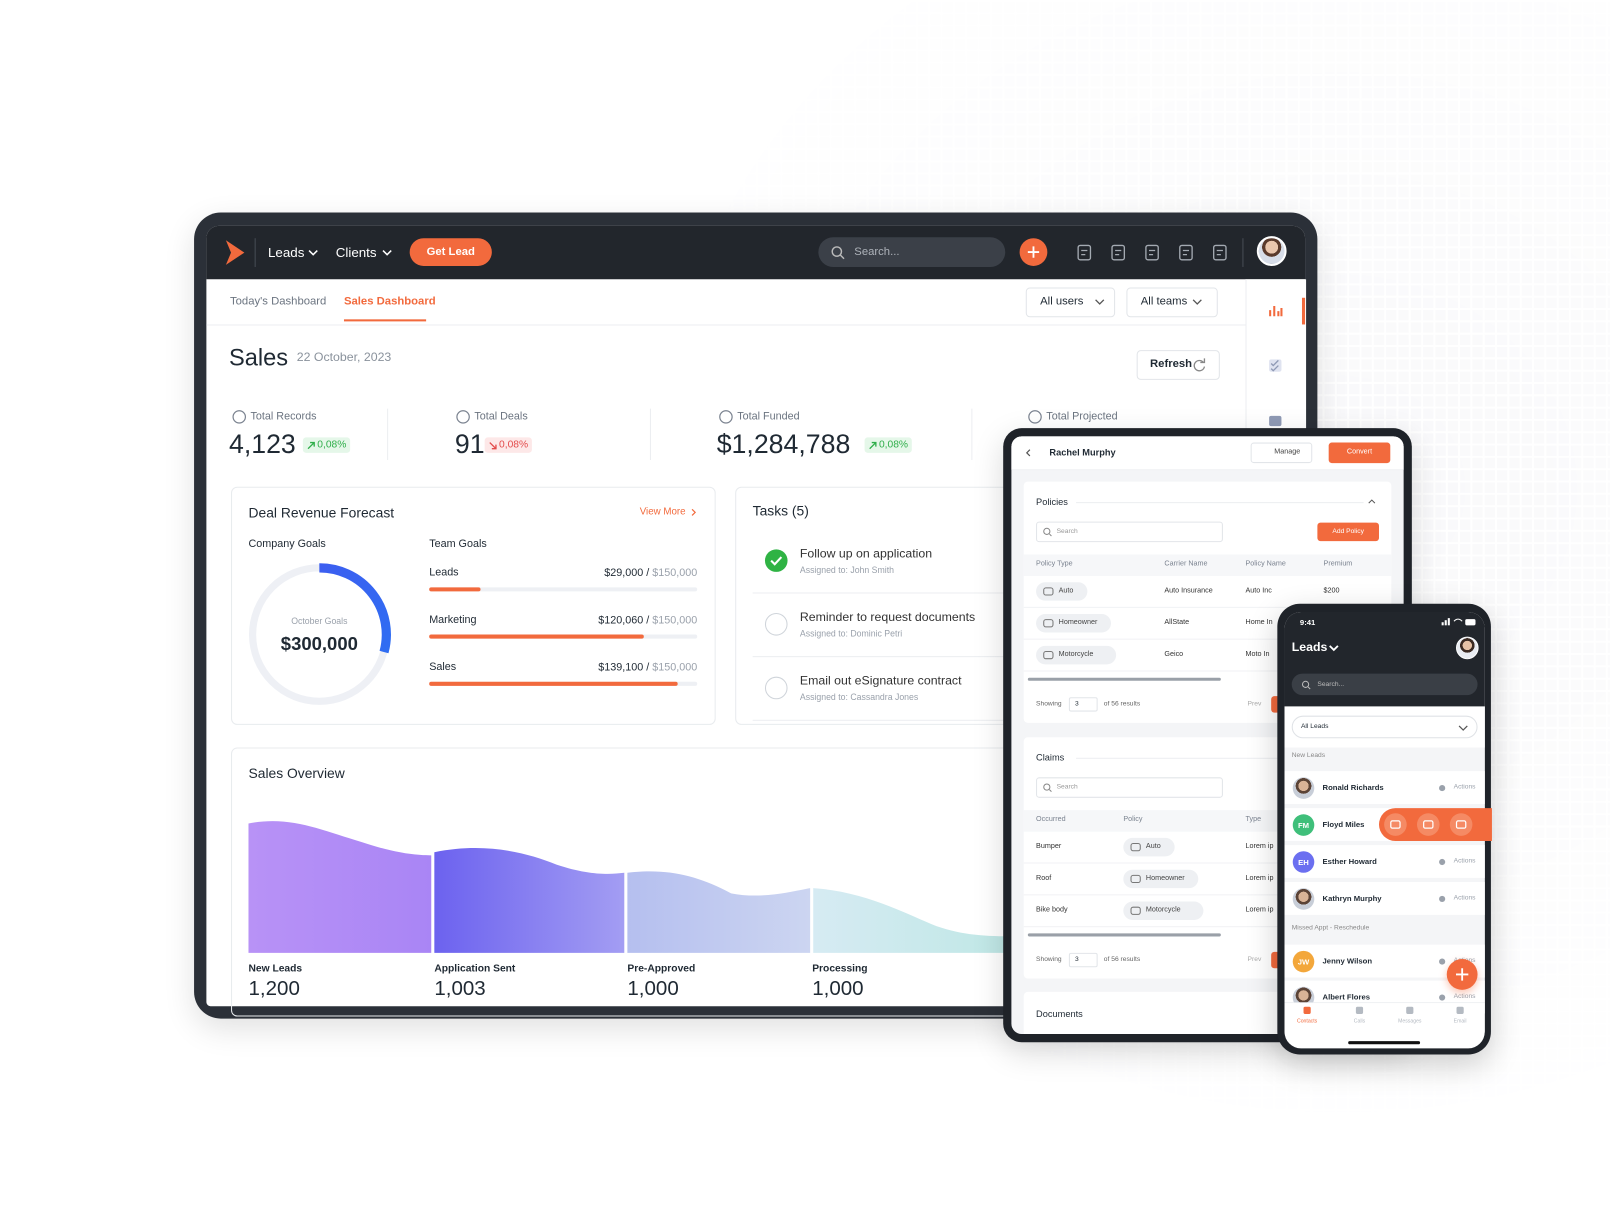  What do you see at coordinates (1303, 962) in the screenshot?
I see `avatar-initials: JW` at bounding box center [1303, 962].